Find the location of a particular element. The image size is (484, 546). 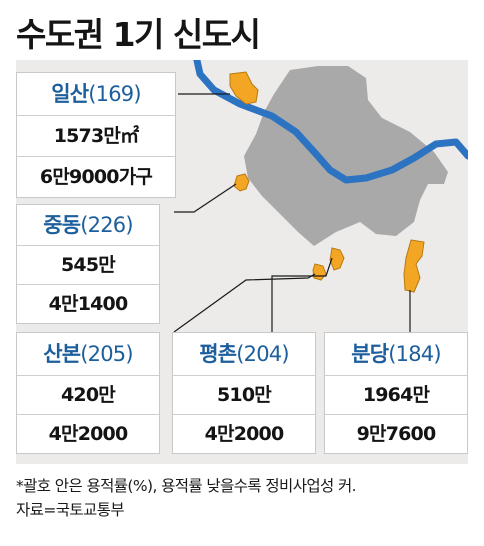

sanbon-shape is located at coordinates (319, 272).